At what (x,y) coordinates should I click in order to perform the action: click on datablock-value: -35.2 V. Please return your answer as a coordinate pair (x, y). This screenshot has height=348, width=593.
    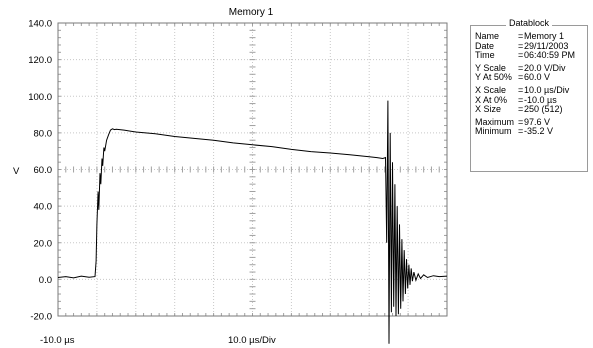
    Looking at the image, I should click on (539, 131).